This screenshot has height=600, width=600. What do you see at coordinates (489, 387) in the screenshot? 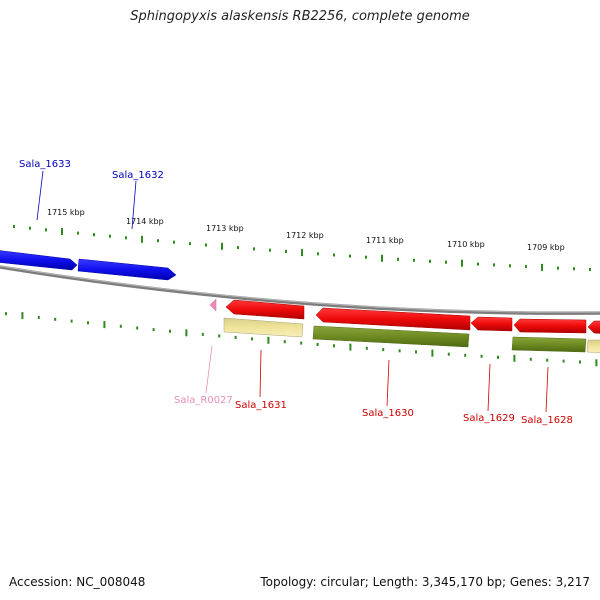
I see `leader-line-sala1629` at bounding box center [489, 387].